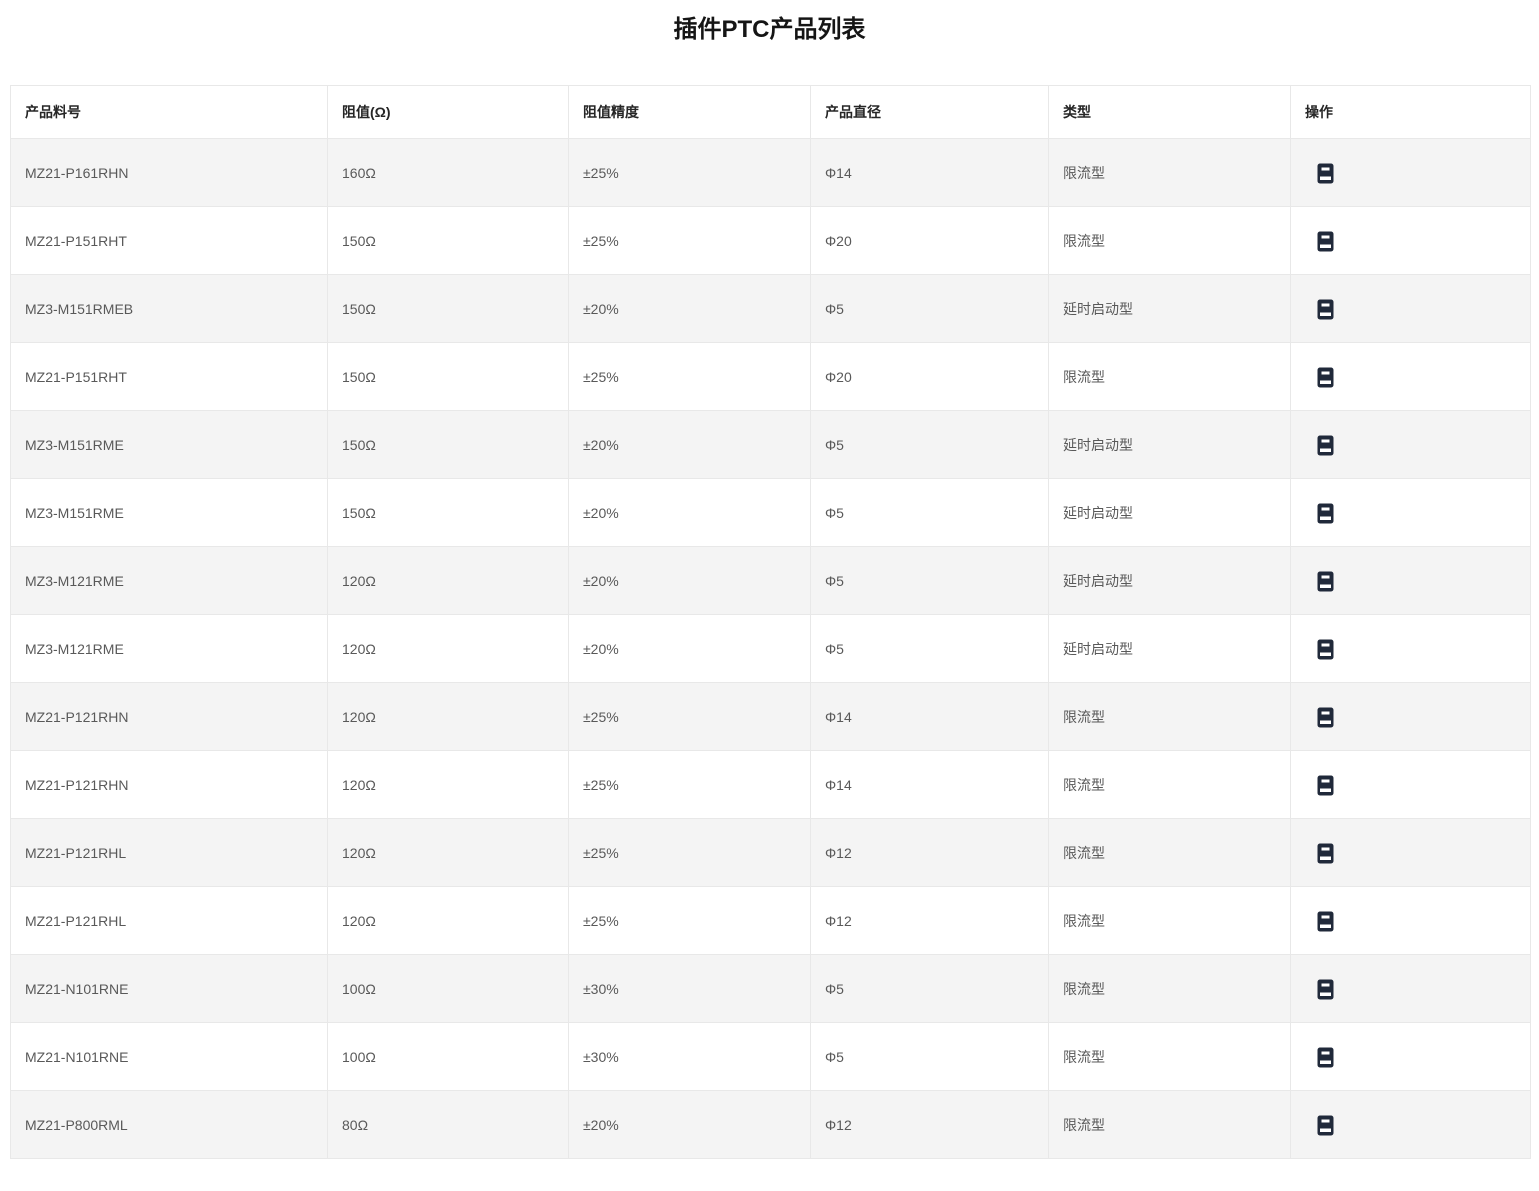  What do you see at coordinates (169, 112) in the screenshot?
I see `column-header-part-no: 产品料号` at bounding box center [169, 112].